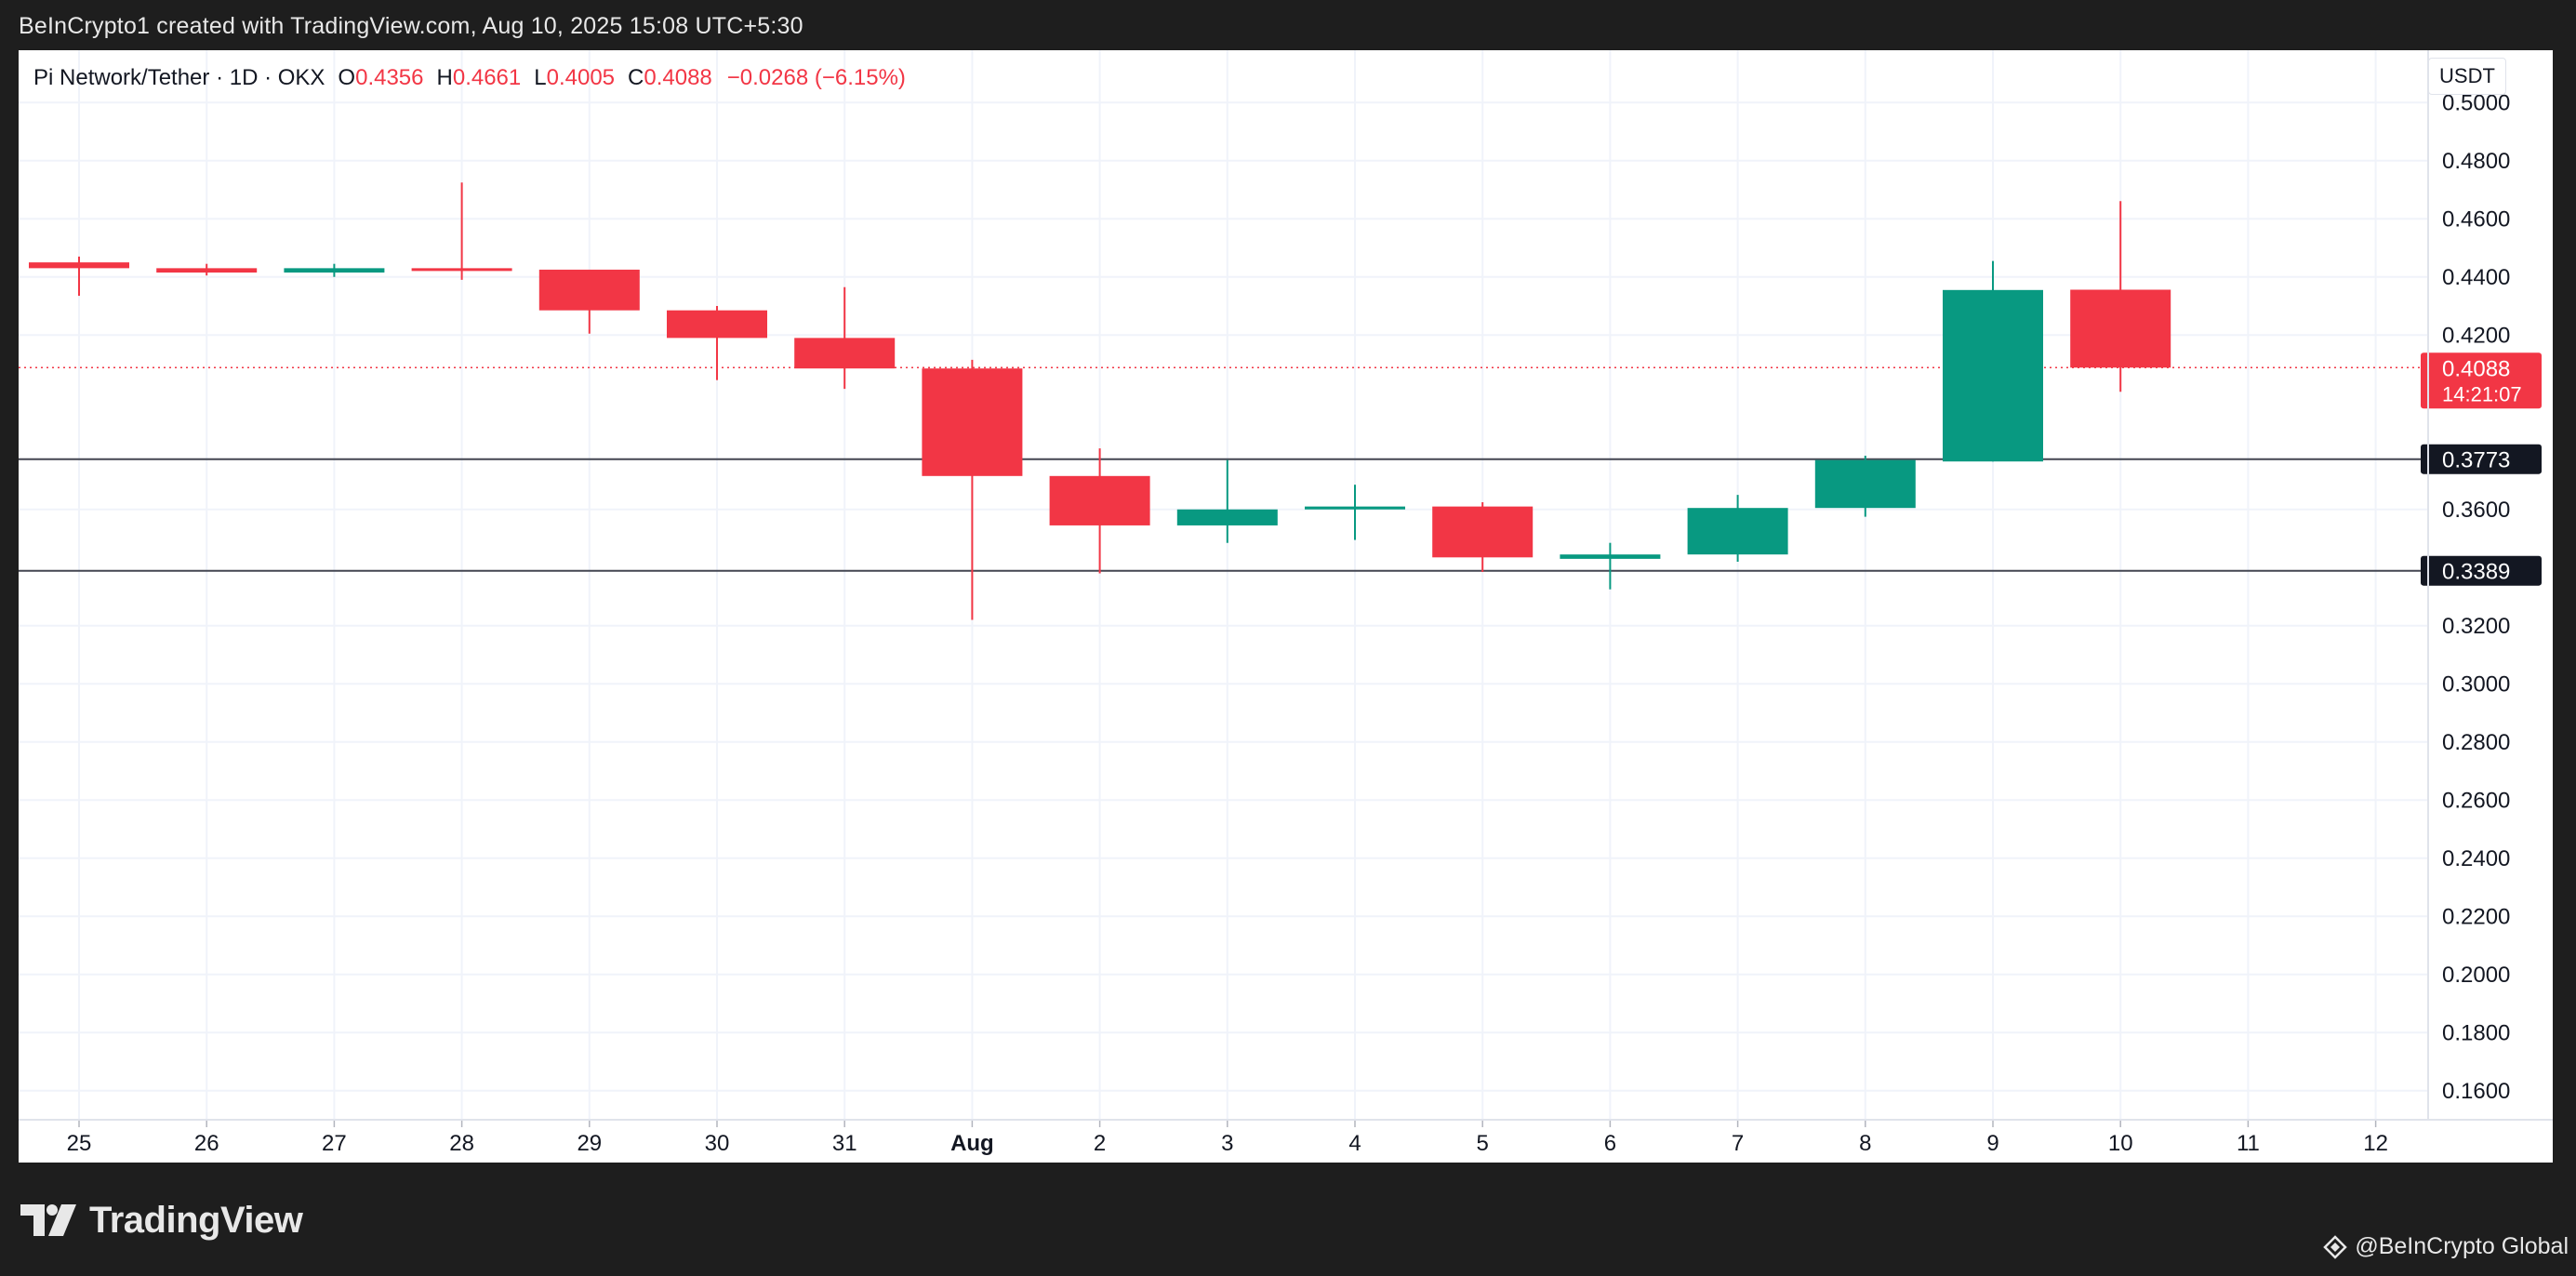  What do you see at coordinates (347, 77) in the screenshot?
I see `open-label: O` at bounding box center [347, 77].